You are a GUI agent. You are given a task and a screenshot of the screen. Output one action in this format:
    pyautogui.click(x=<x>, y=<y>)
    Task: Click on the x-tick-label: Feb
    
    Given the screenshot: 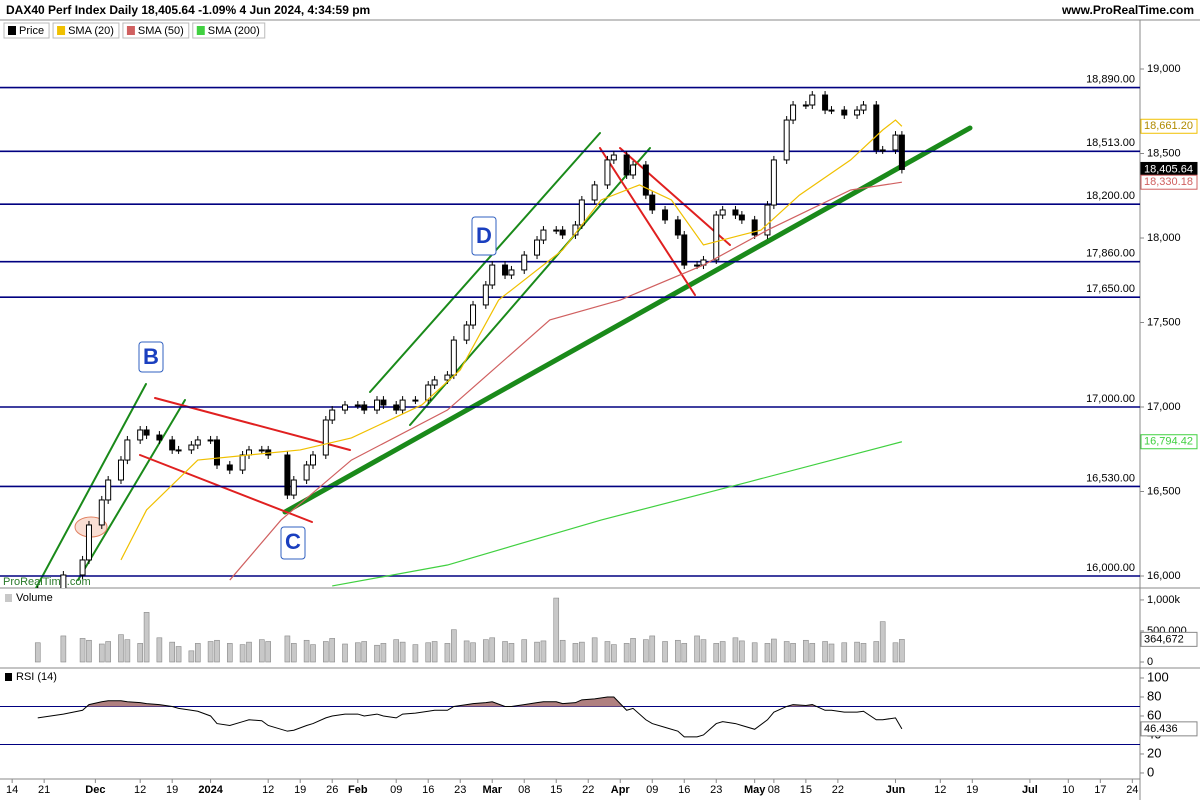 What is the action you would take?
    pyautogui.click(x=358, y=790)
    